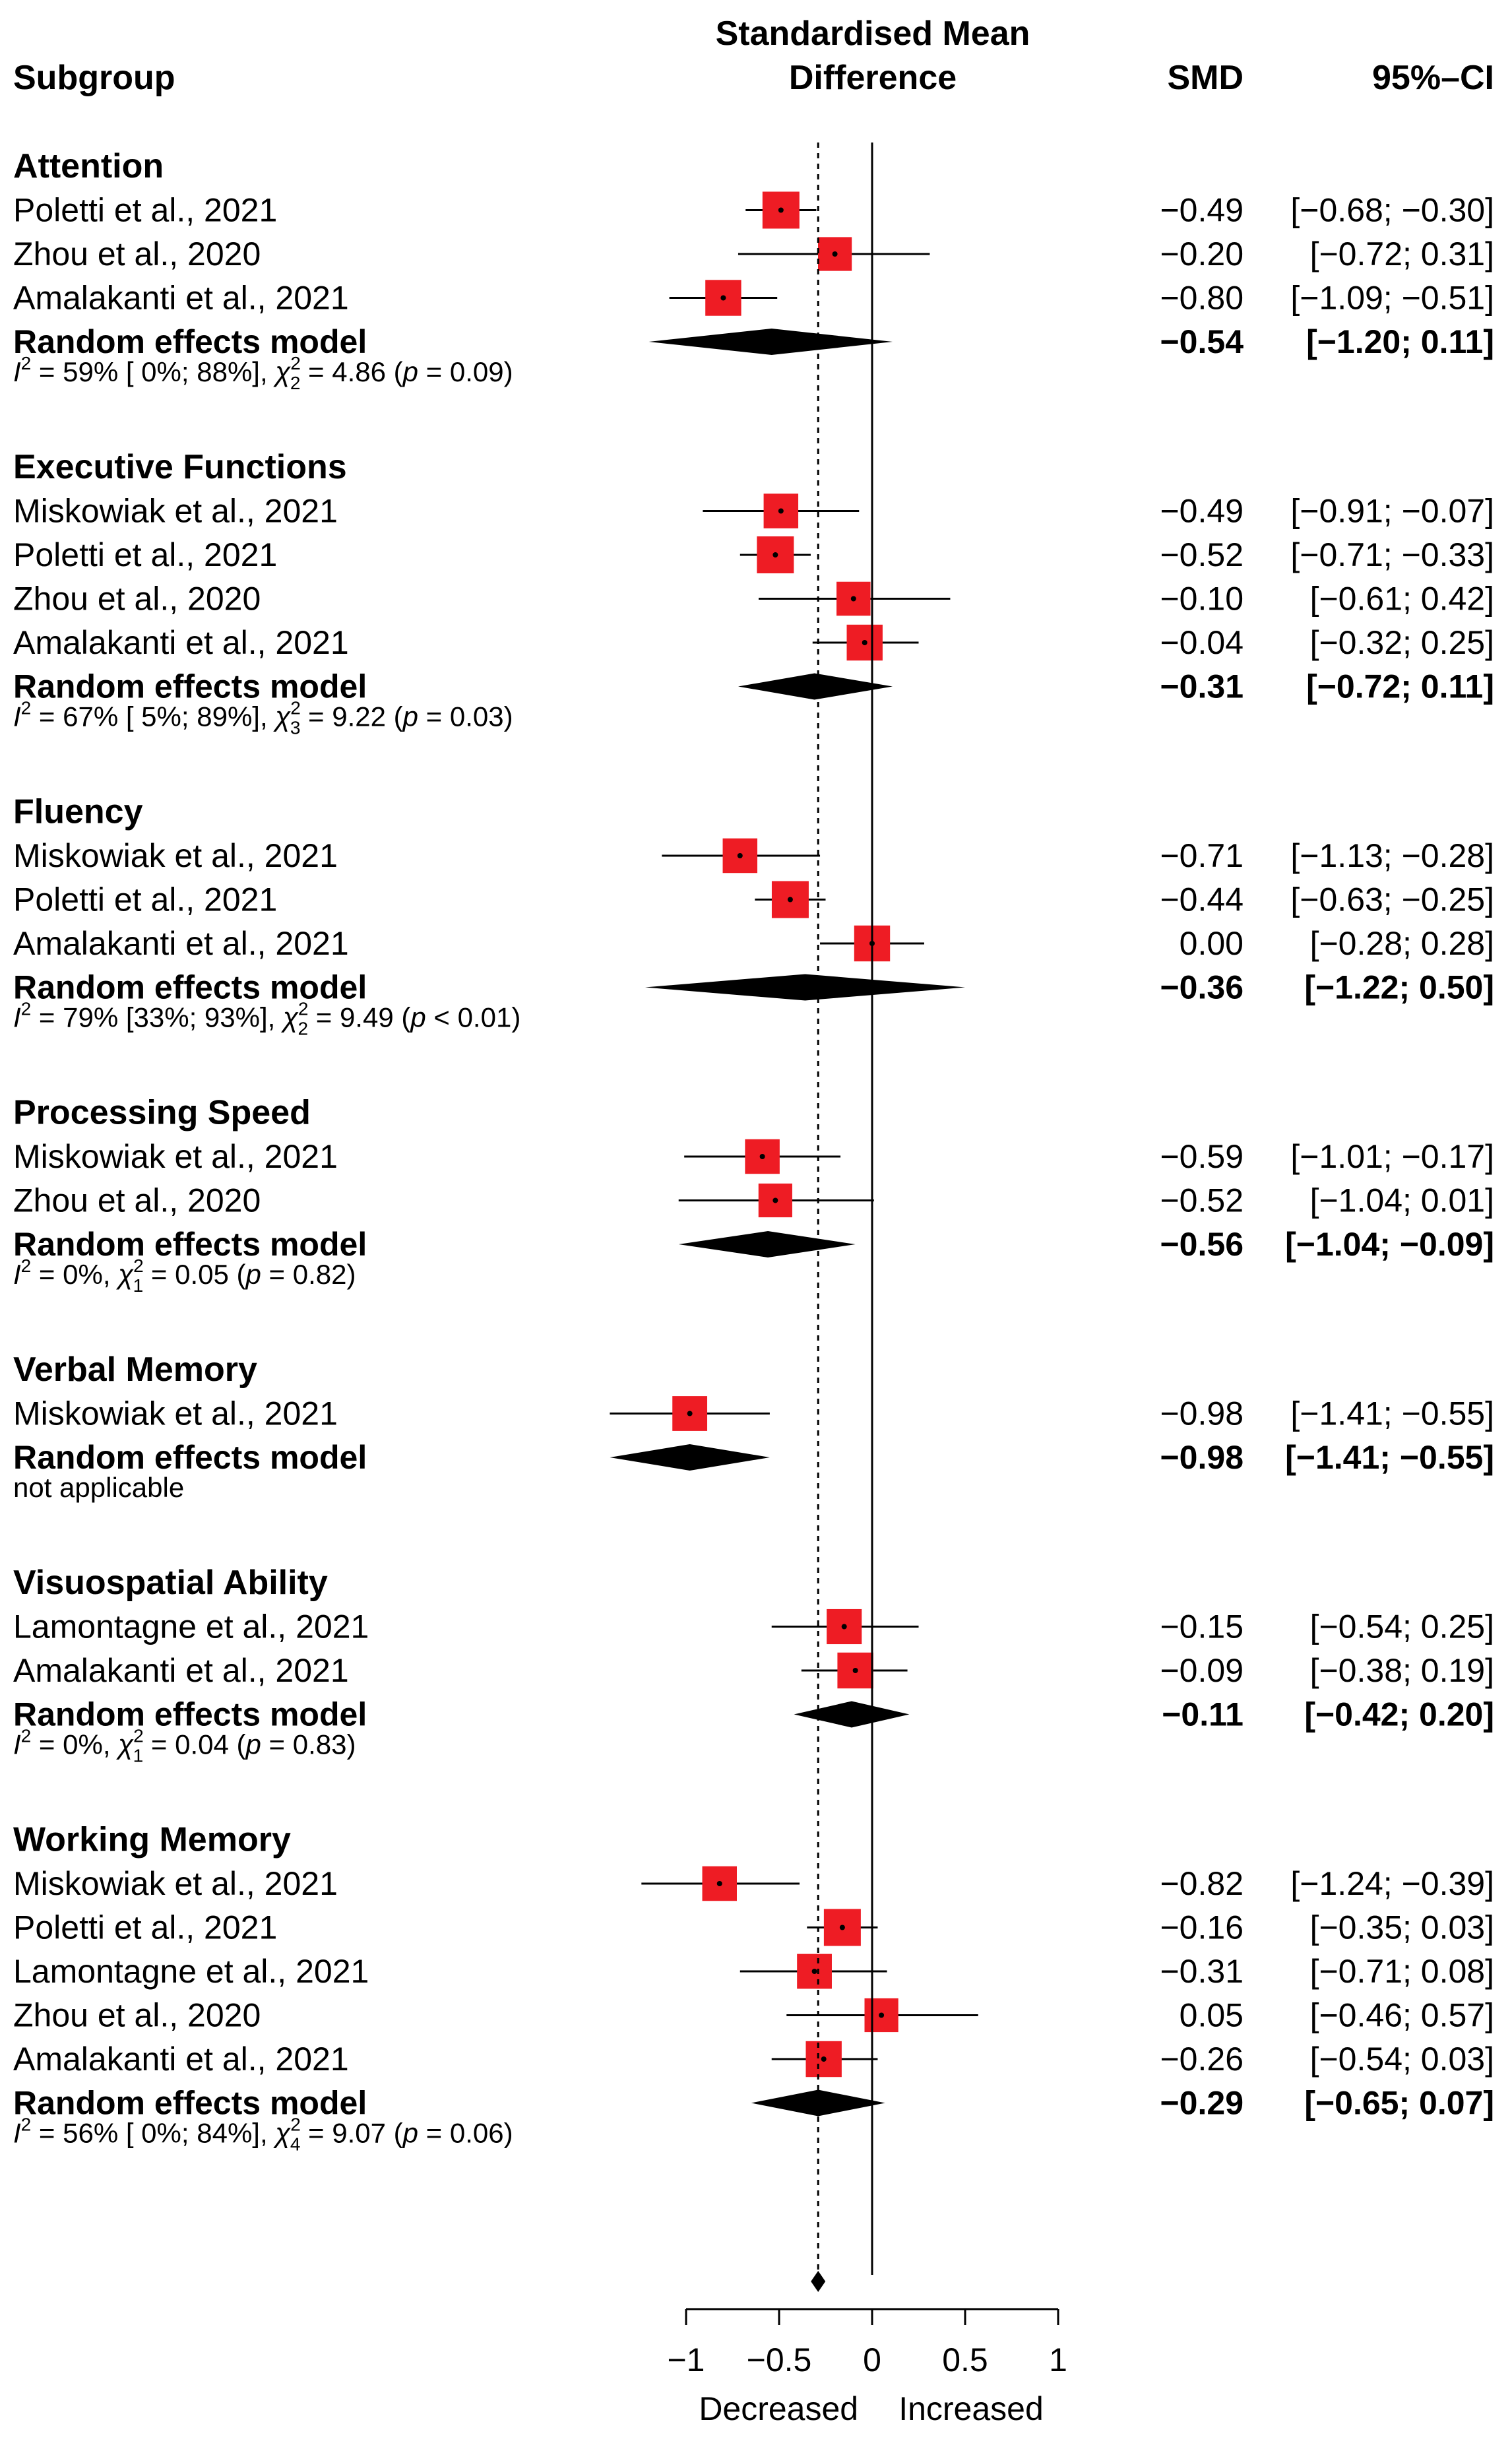 Image resolution: width=1512 pixels, height=2449 pixels. I want to click on study-ci: [−0.32; 0.25], so click(1402, 642).